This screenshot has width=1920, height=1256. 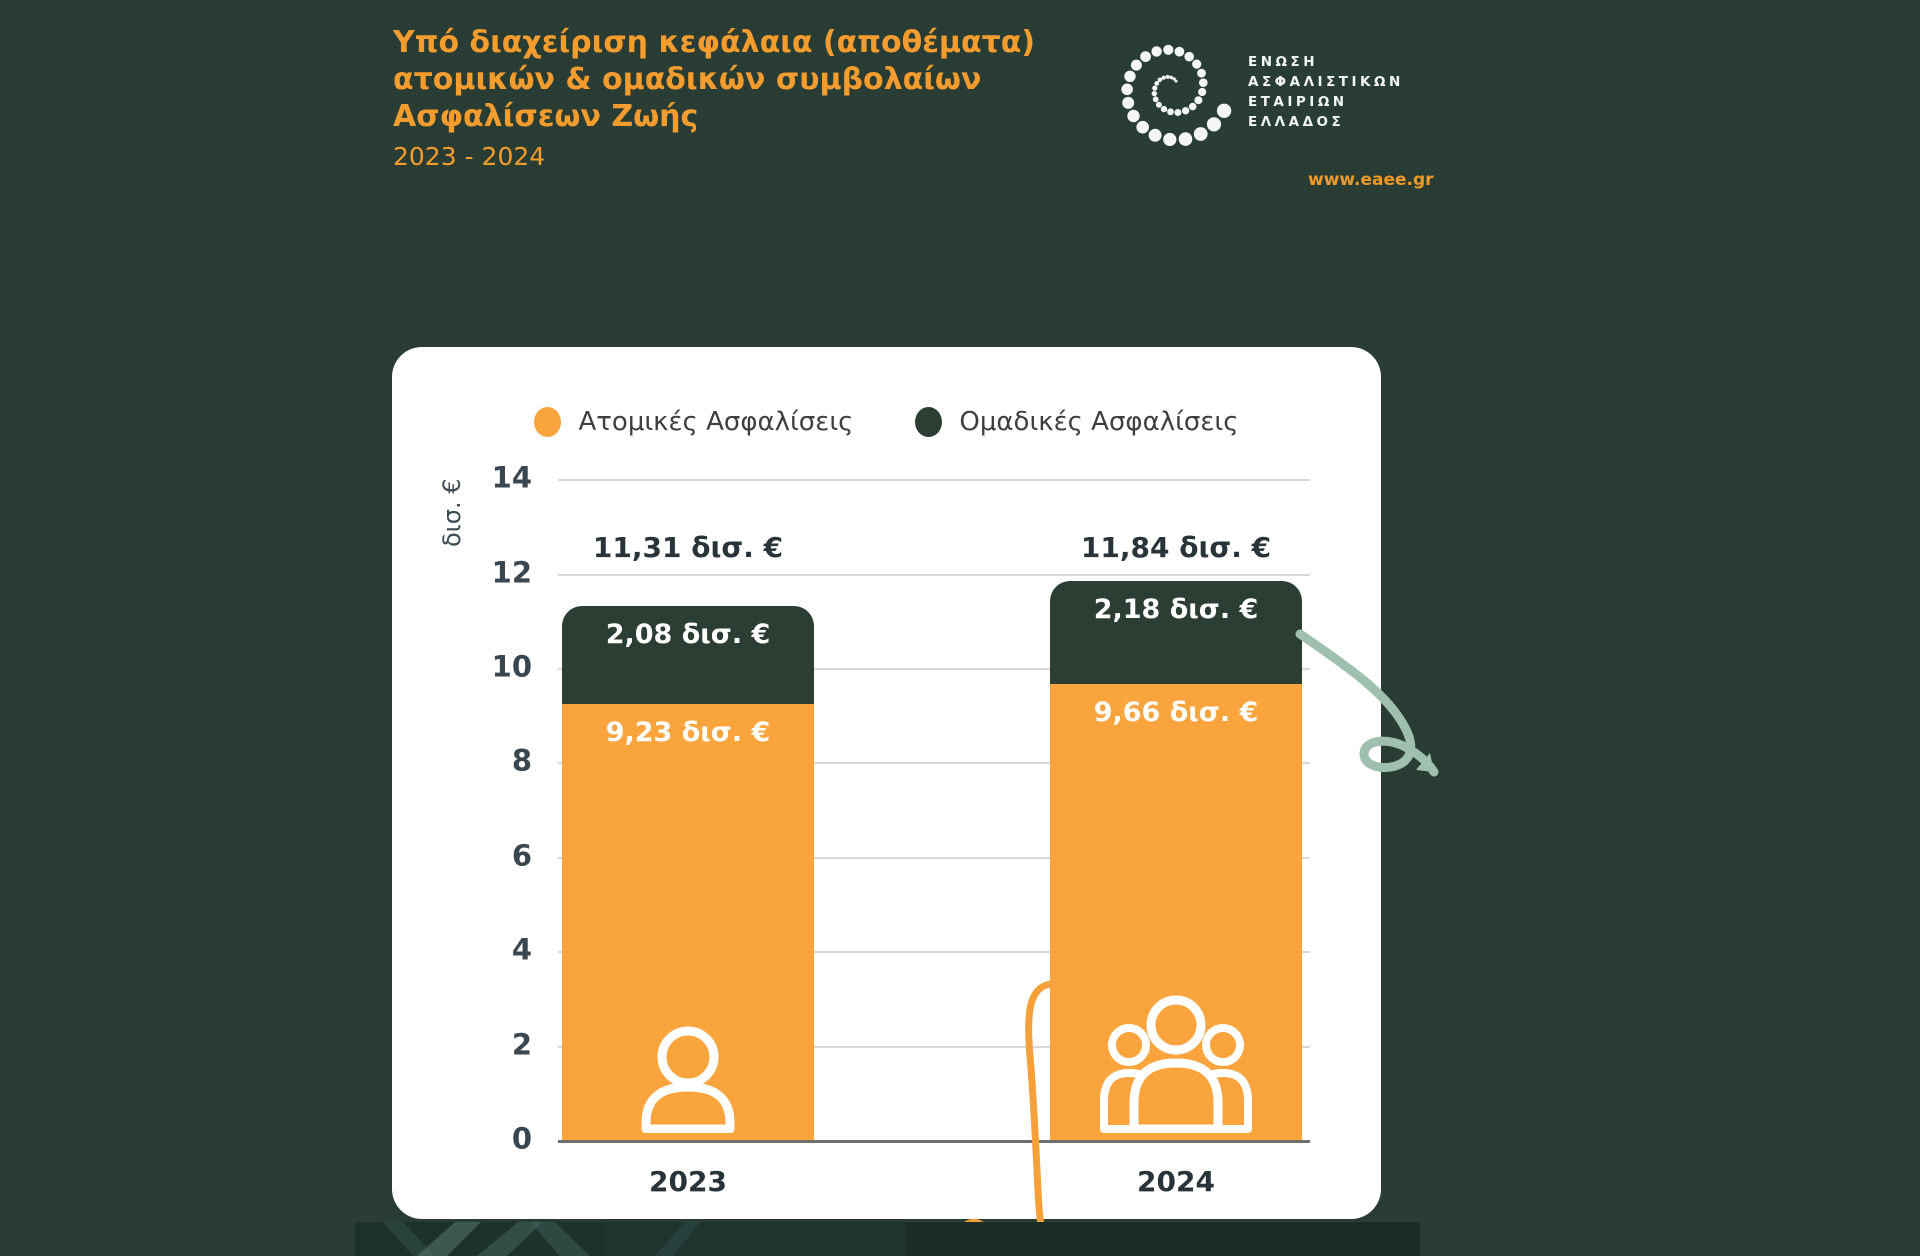 What do you see at coordinates (546, 116) in the screenshot?
I see `title-line-3: Ασφαλίσεων Ζωής` at bounding box center [546, 116].